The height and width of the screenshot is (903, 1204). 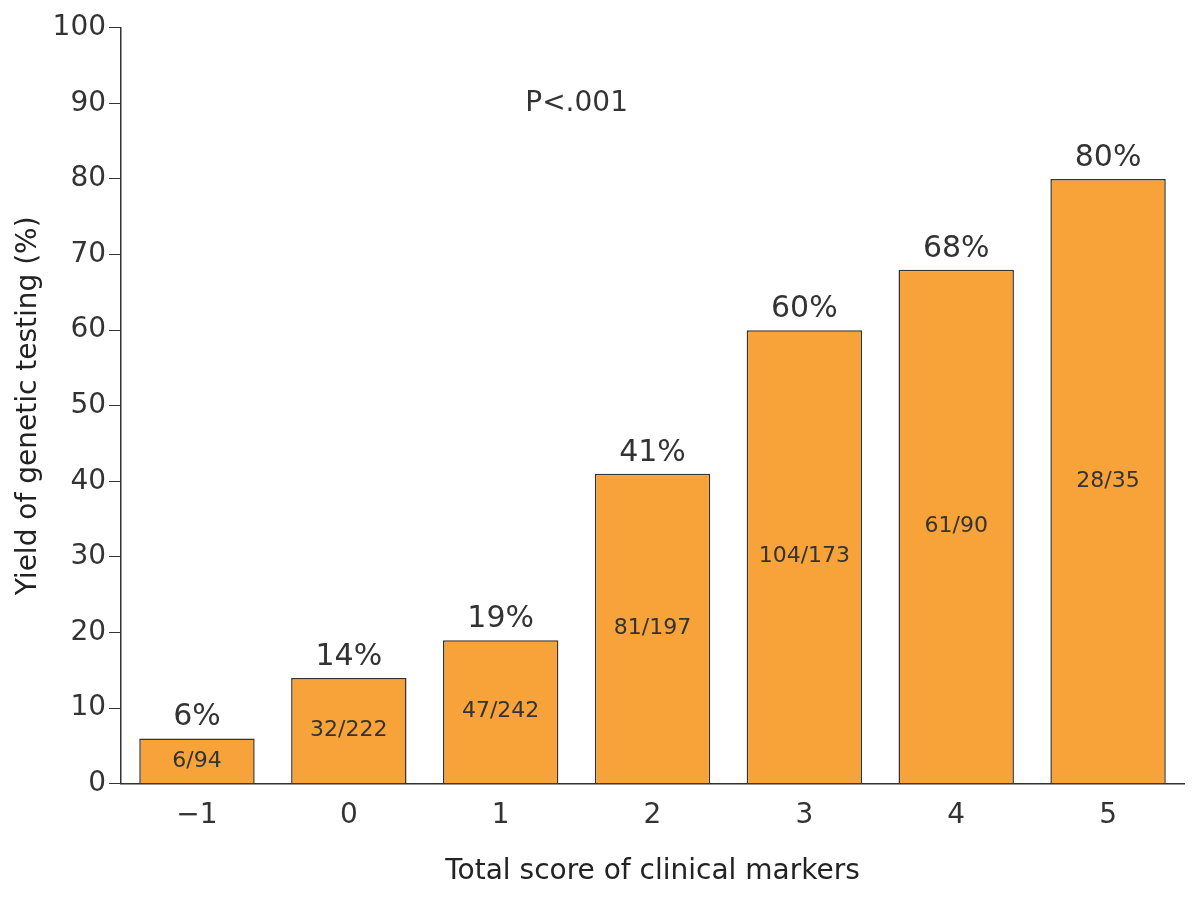 I want to click on data-label: 19%, so click(x=501, y=616).